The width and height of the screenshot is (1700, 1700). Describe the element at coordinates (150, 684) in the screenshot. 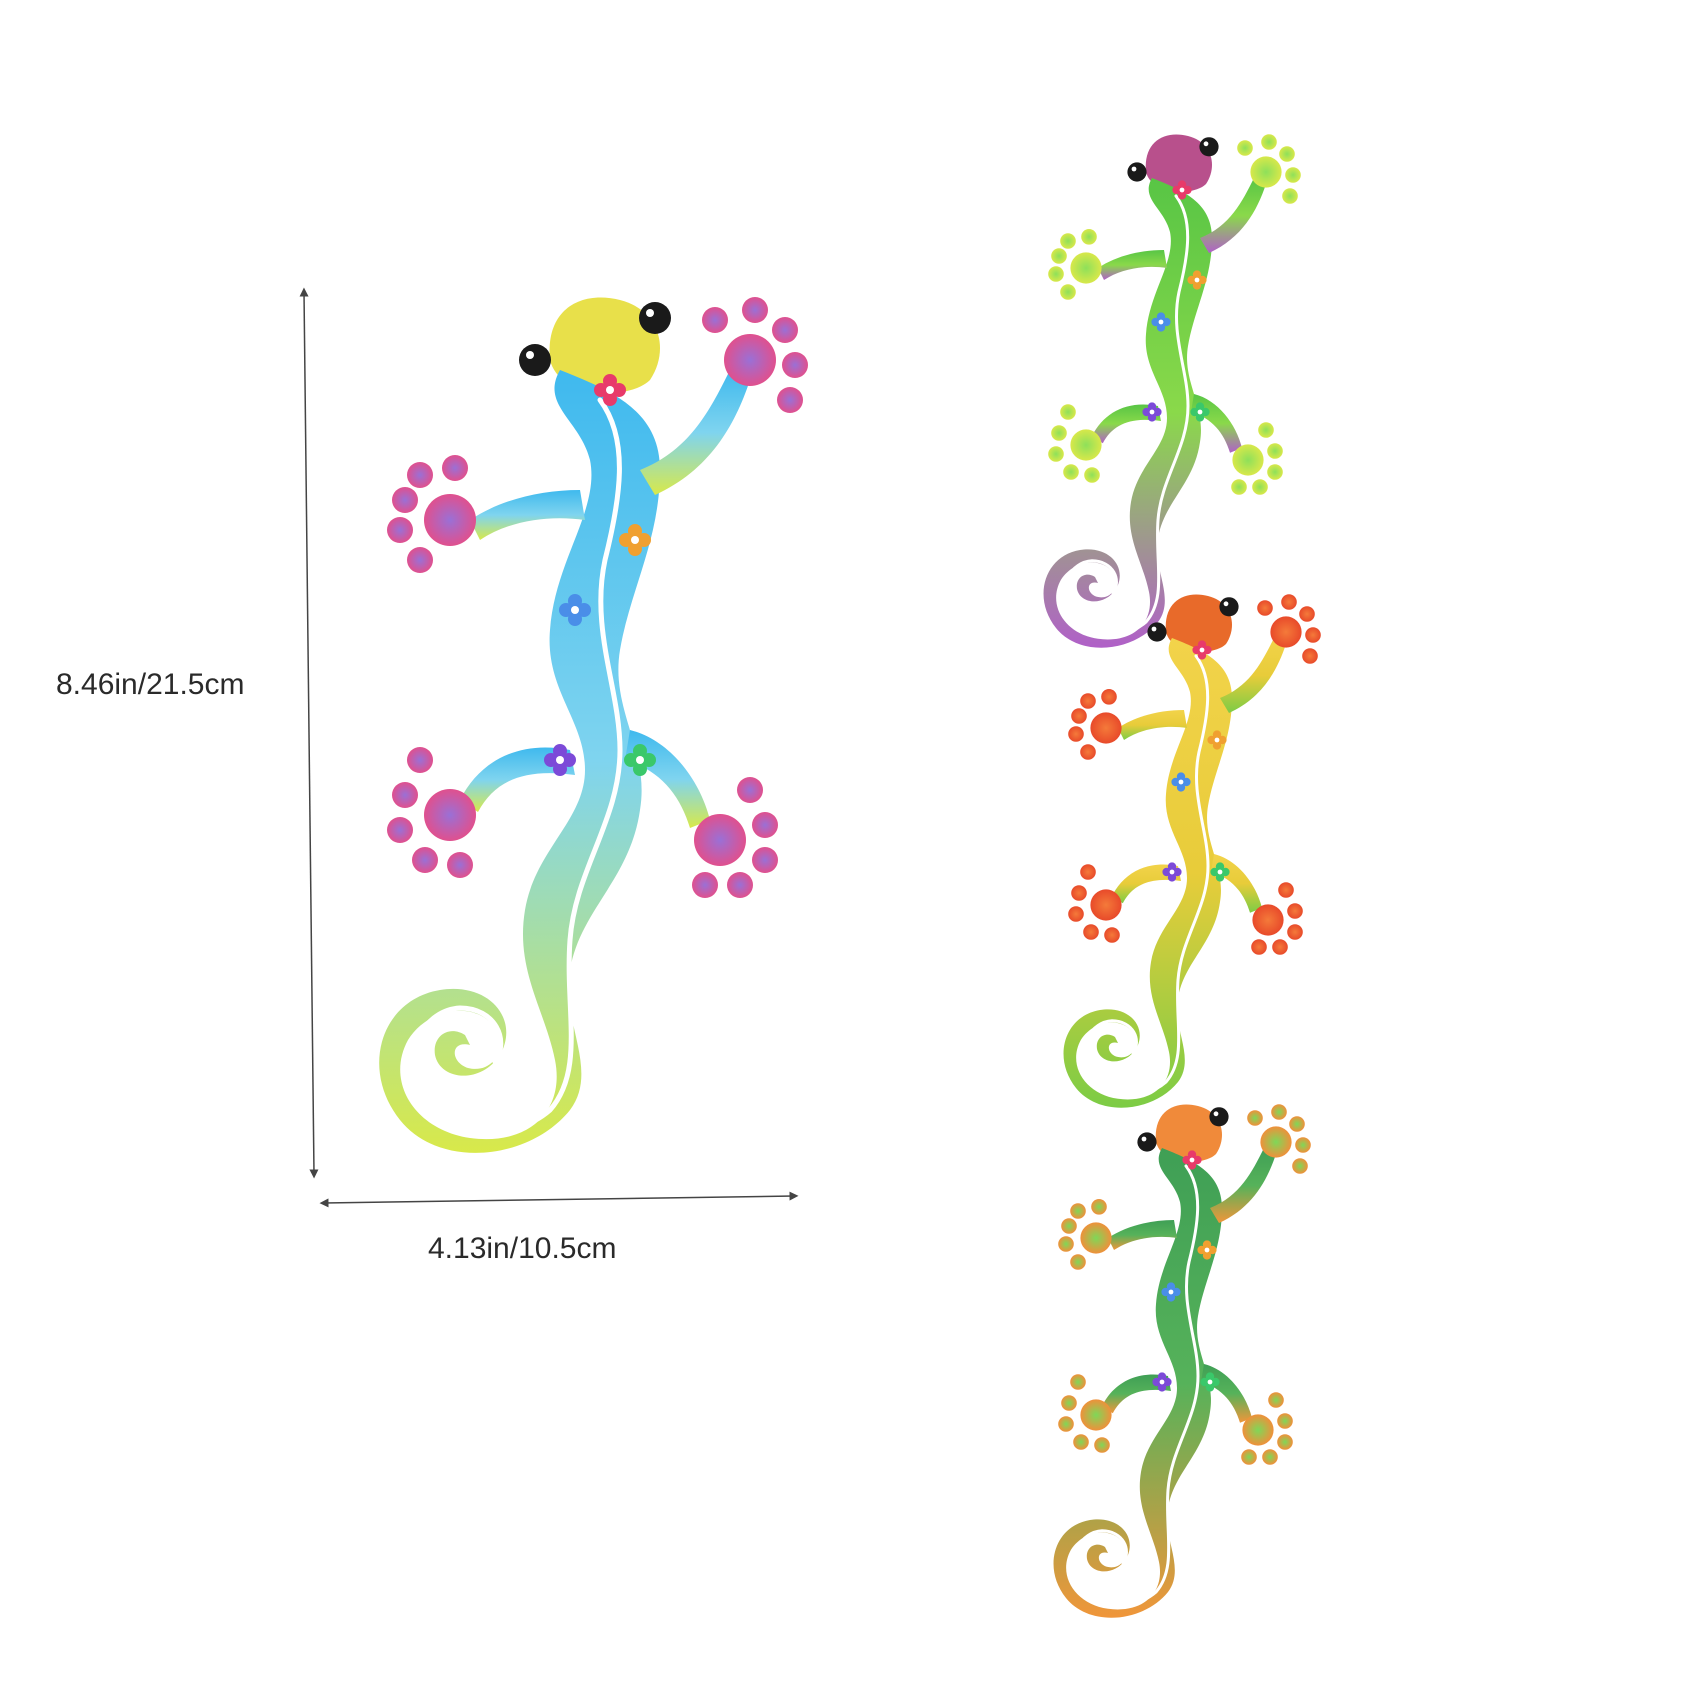

I see `height-dimension-label: 8.46in/21.5cm` at that location.